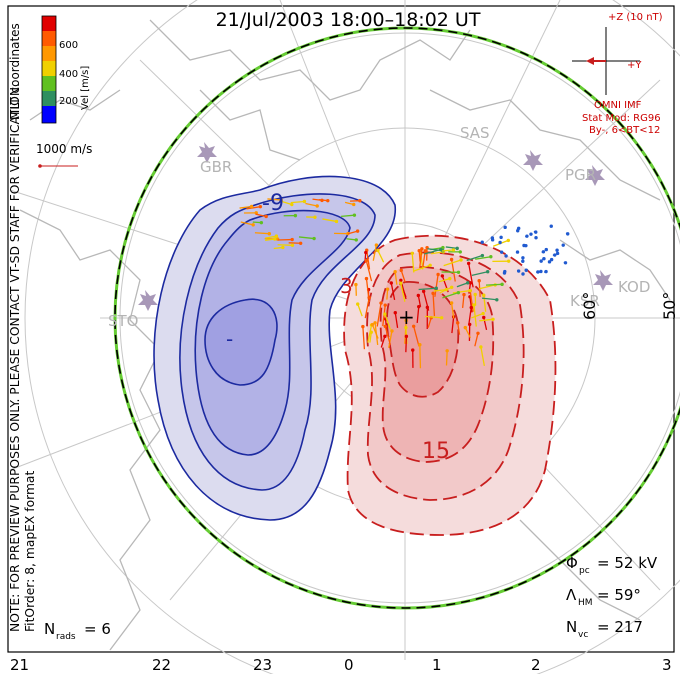  What do you see at coordinates (669, 306) in the screenshot?
I see `latitude-label-50: 50°` at bounding box center [669, 306].